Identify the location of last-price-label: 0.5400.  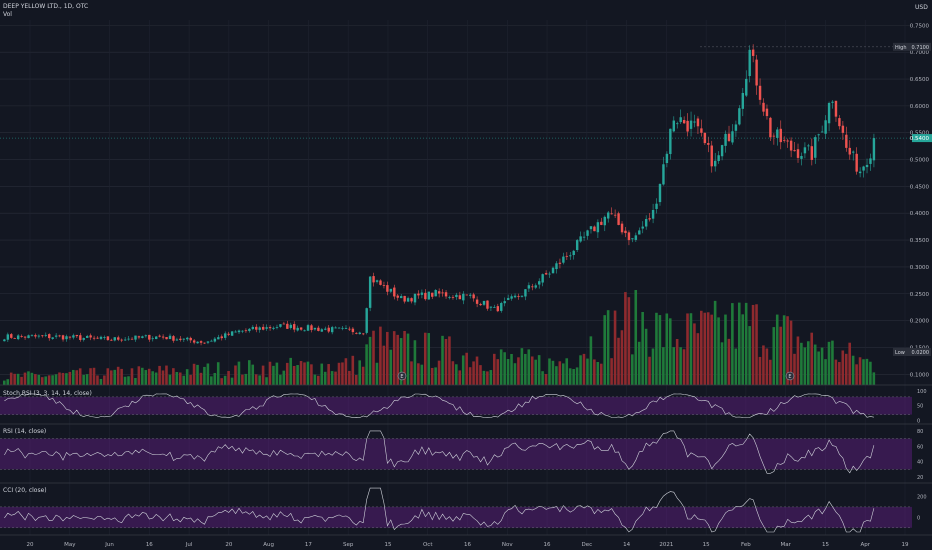
(920, 139).